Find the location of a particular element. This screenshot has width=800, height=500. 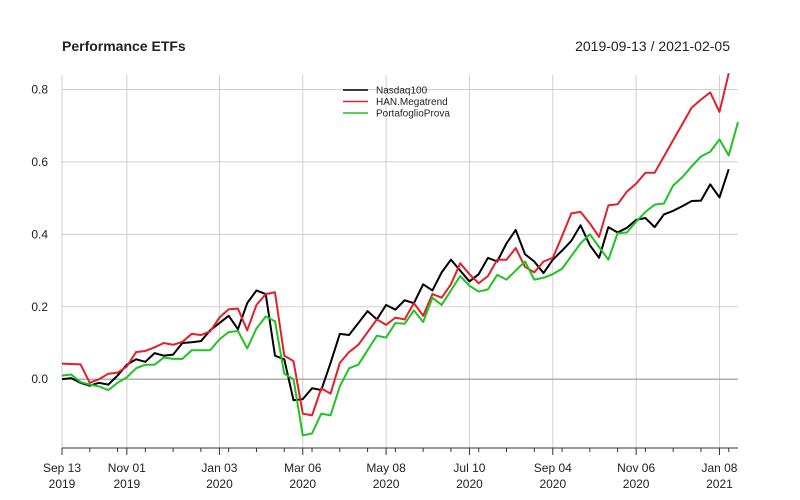

x-tick-label: Nov 06 is located at coordinates (636, 468).